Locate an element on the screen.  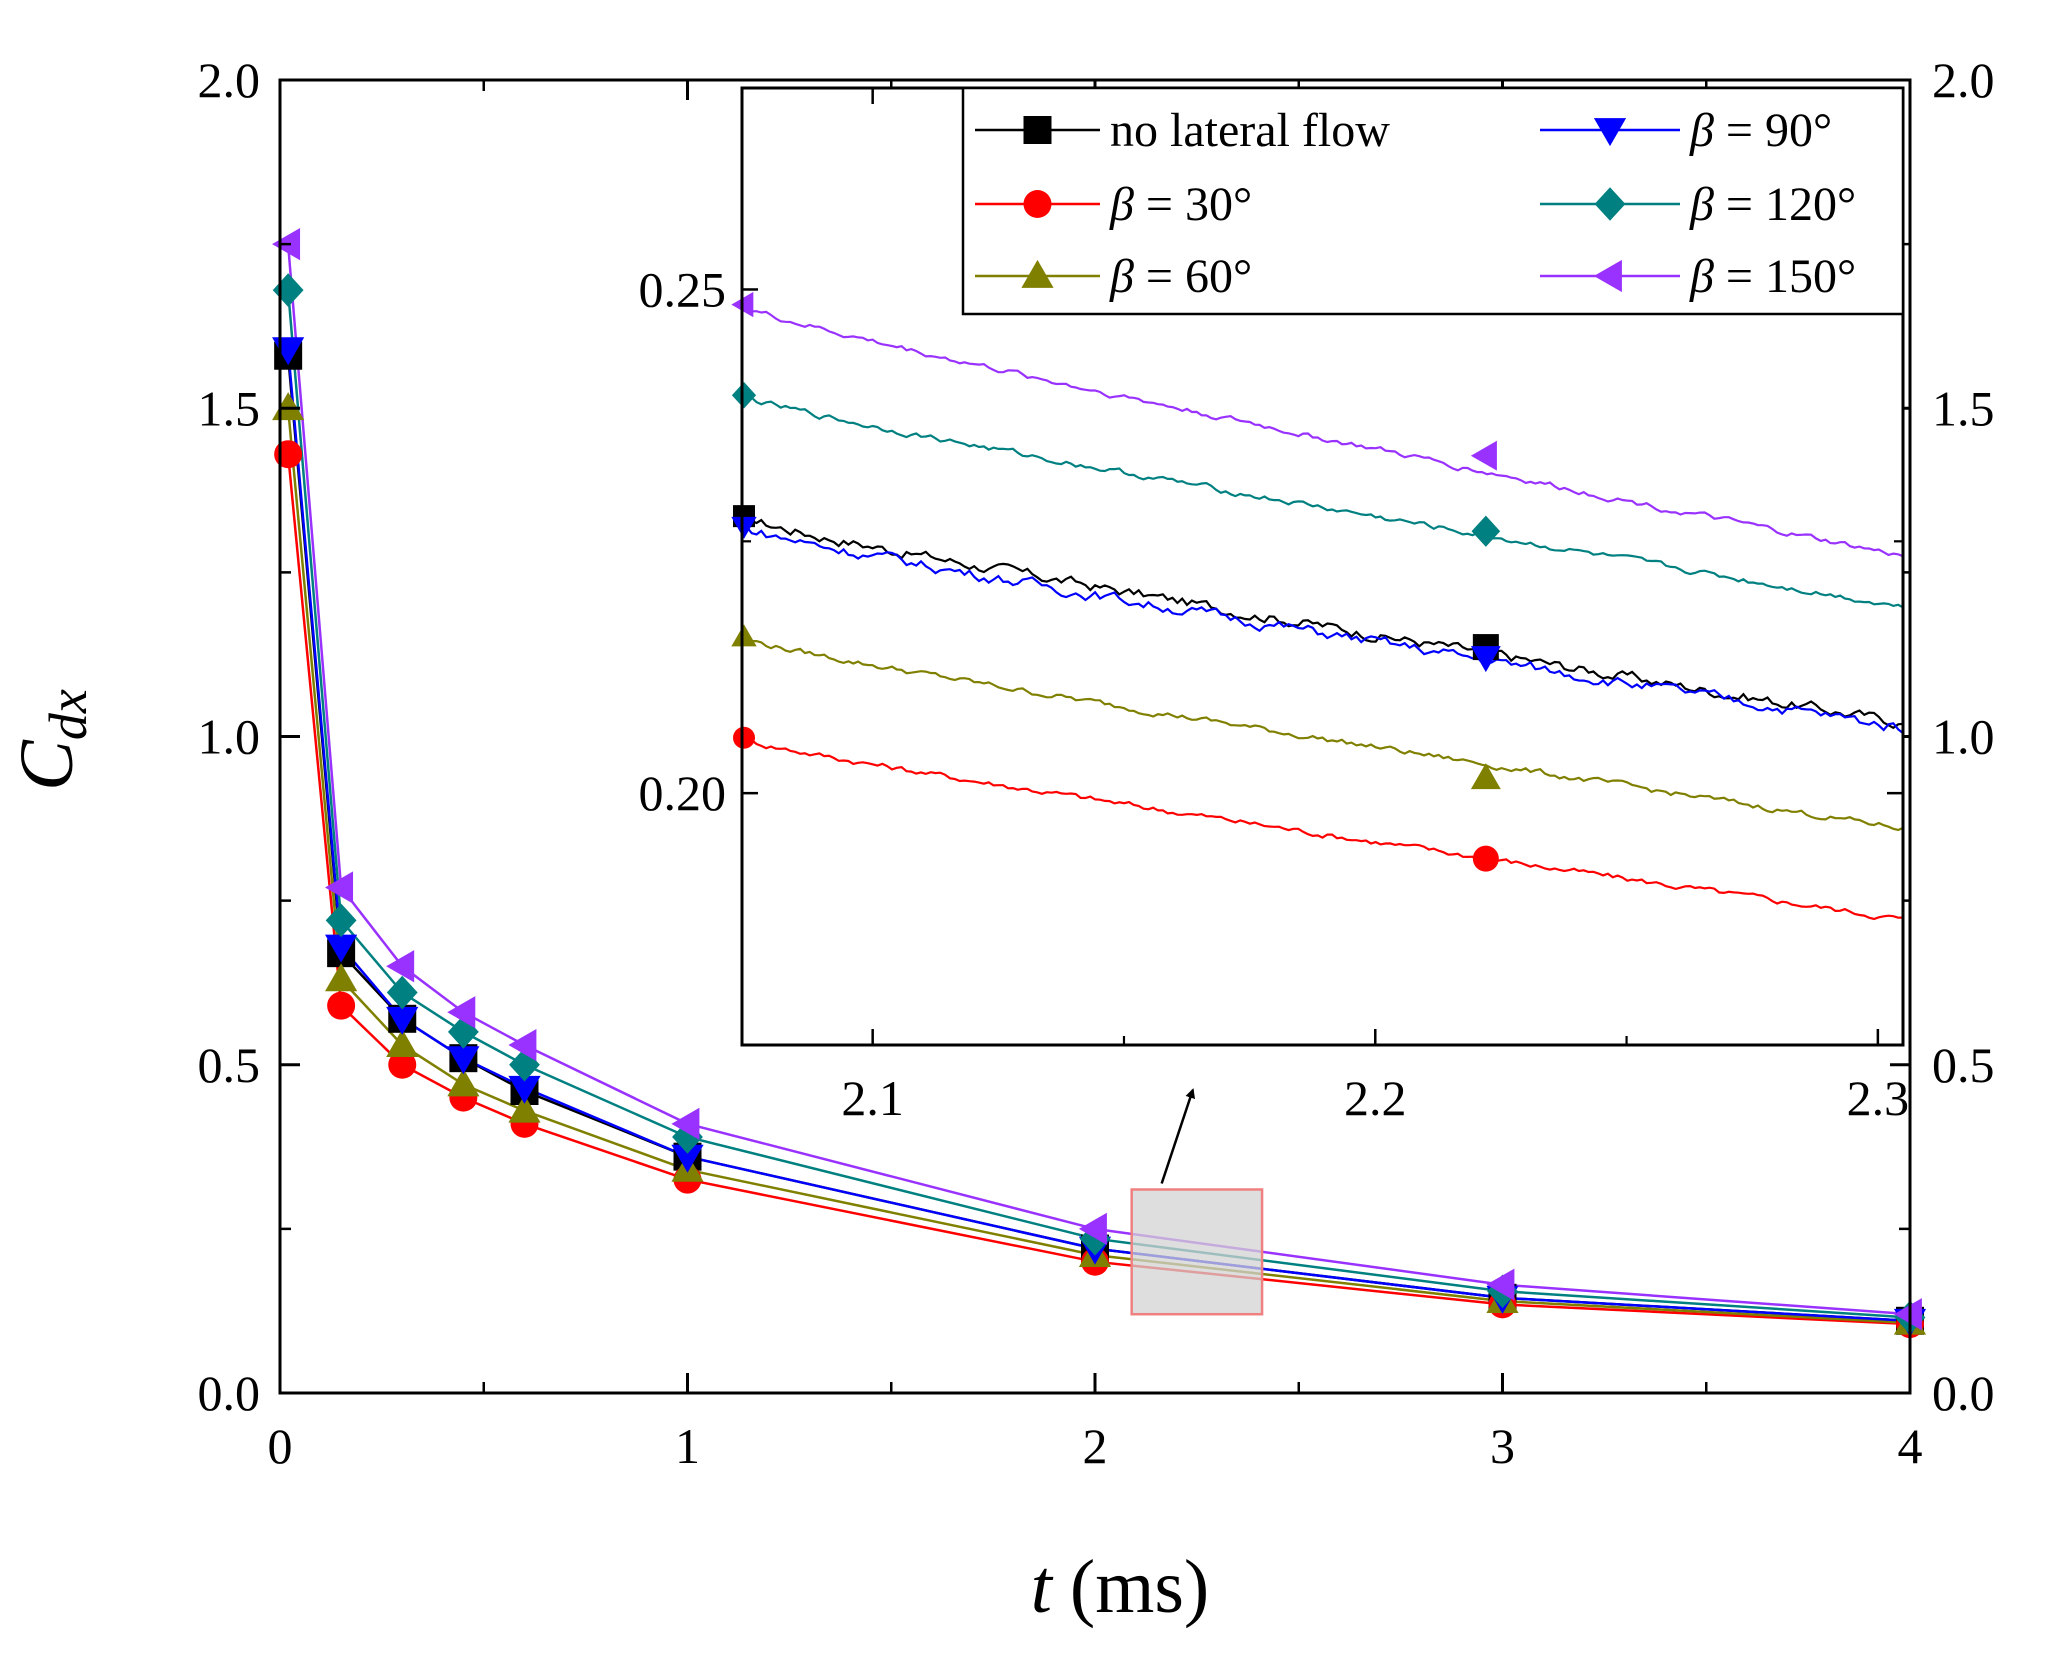
legend-label-3: β = 90° is located at coordinates (1760, 130).